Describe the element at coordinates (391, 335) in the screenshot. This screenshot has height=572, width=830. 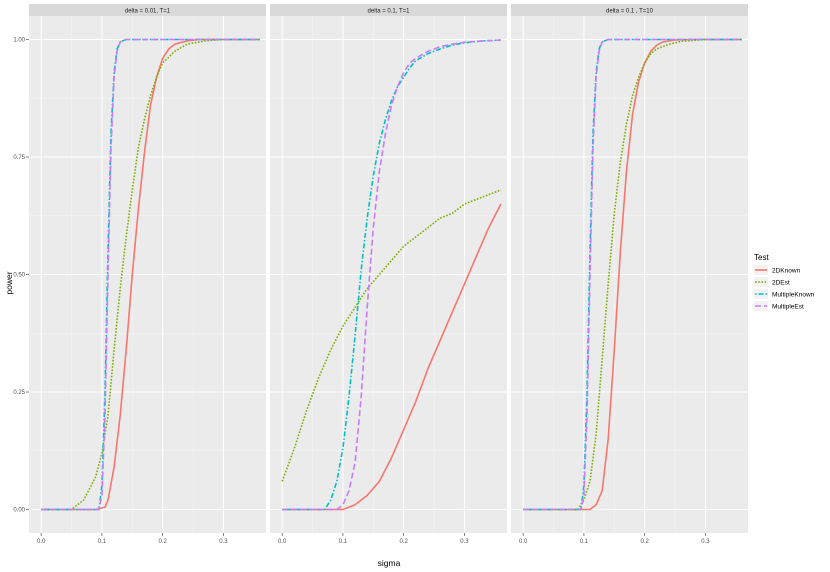
I see `series-line-2dest` at that location.